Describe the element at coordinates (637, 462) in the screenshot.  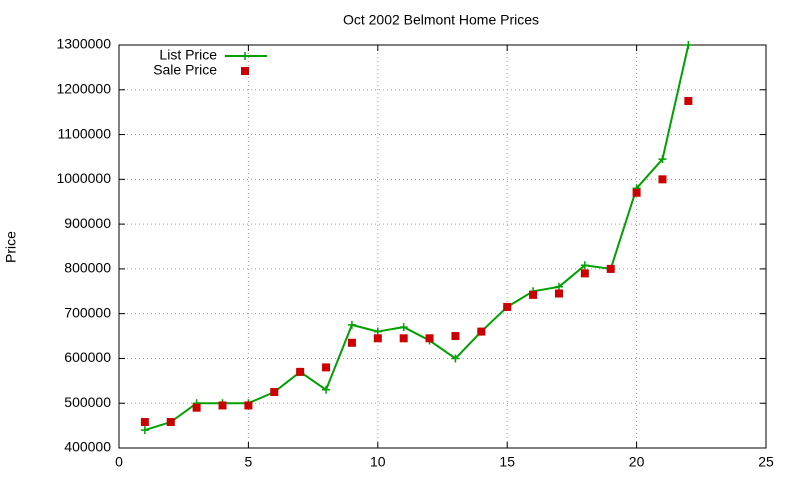
I see `x-tick-label: 20` at that location.